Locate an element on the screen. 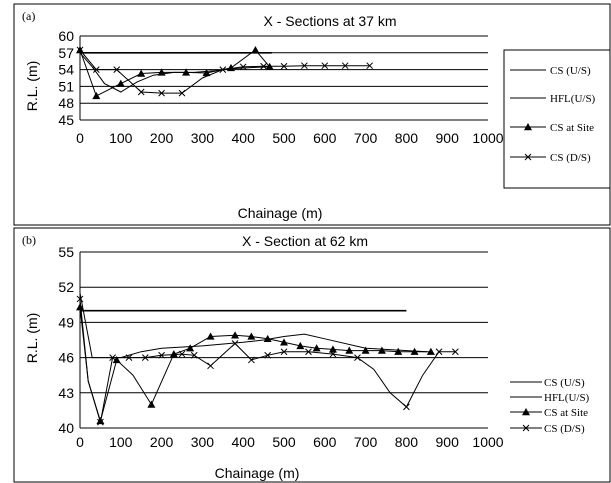  panel-a-title: X - Sections at 37 km is located at coordinates (329, 21).